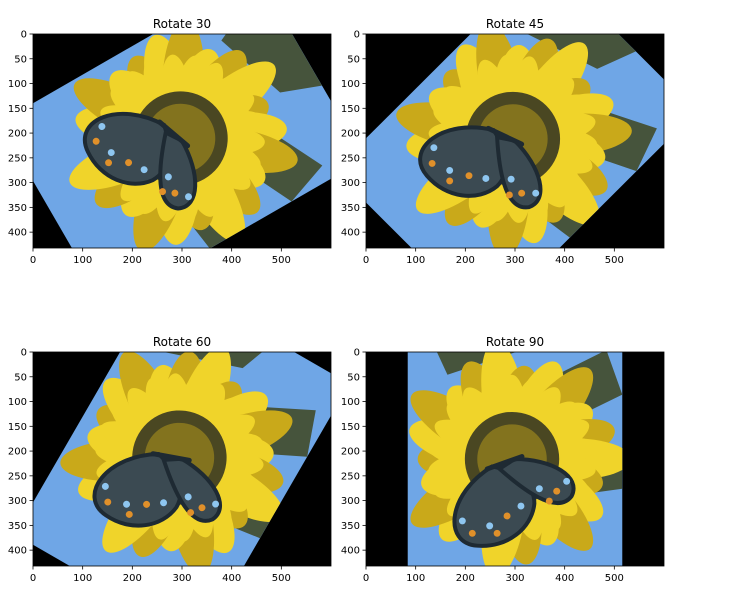 Image resolution: width=731 pixels, height=608 pixels. I want to click on subplot-title: Rotate 60, so click(182, 342).